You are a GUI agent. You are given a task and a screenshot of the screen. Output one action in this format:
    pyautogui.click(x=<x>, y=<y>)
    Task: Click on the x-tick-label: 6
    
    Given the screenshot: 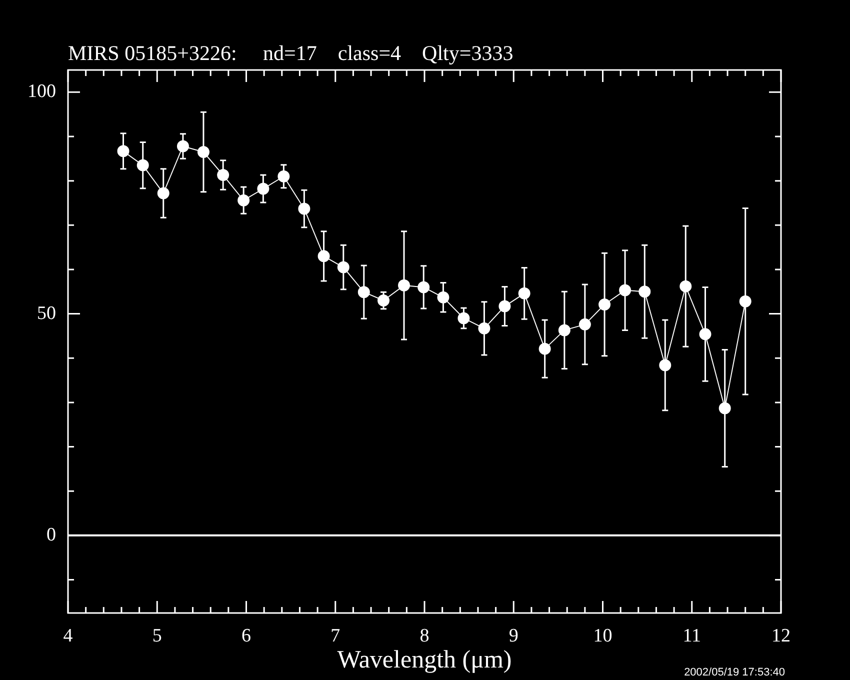 What is the action you would take?
    pyautogui.click(x=246, y=635)
    